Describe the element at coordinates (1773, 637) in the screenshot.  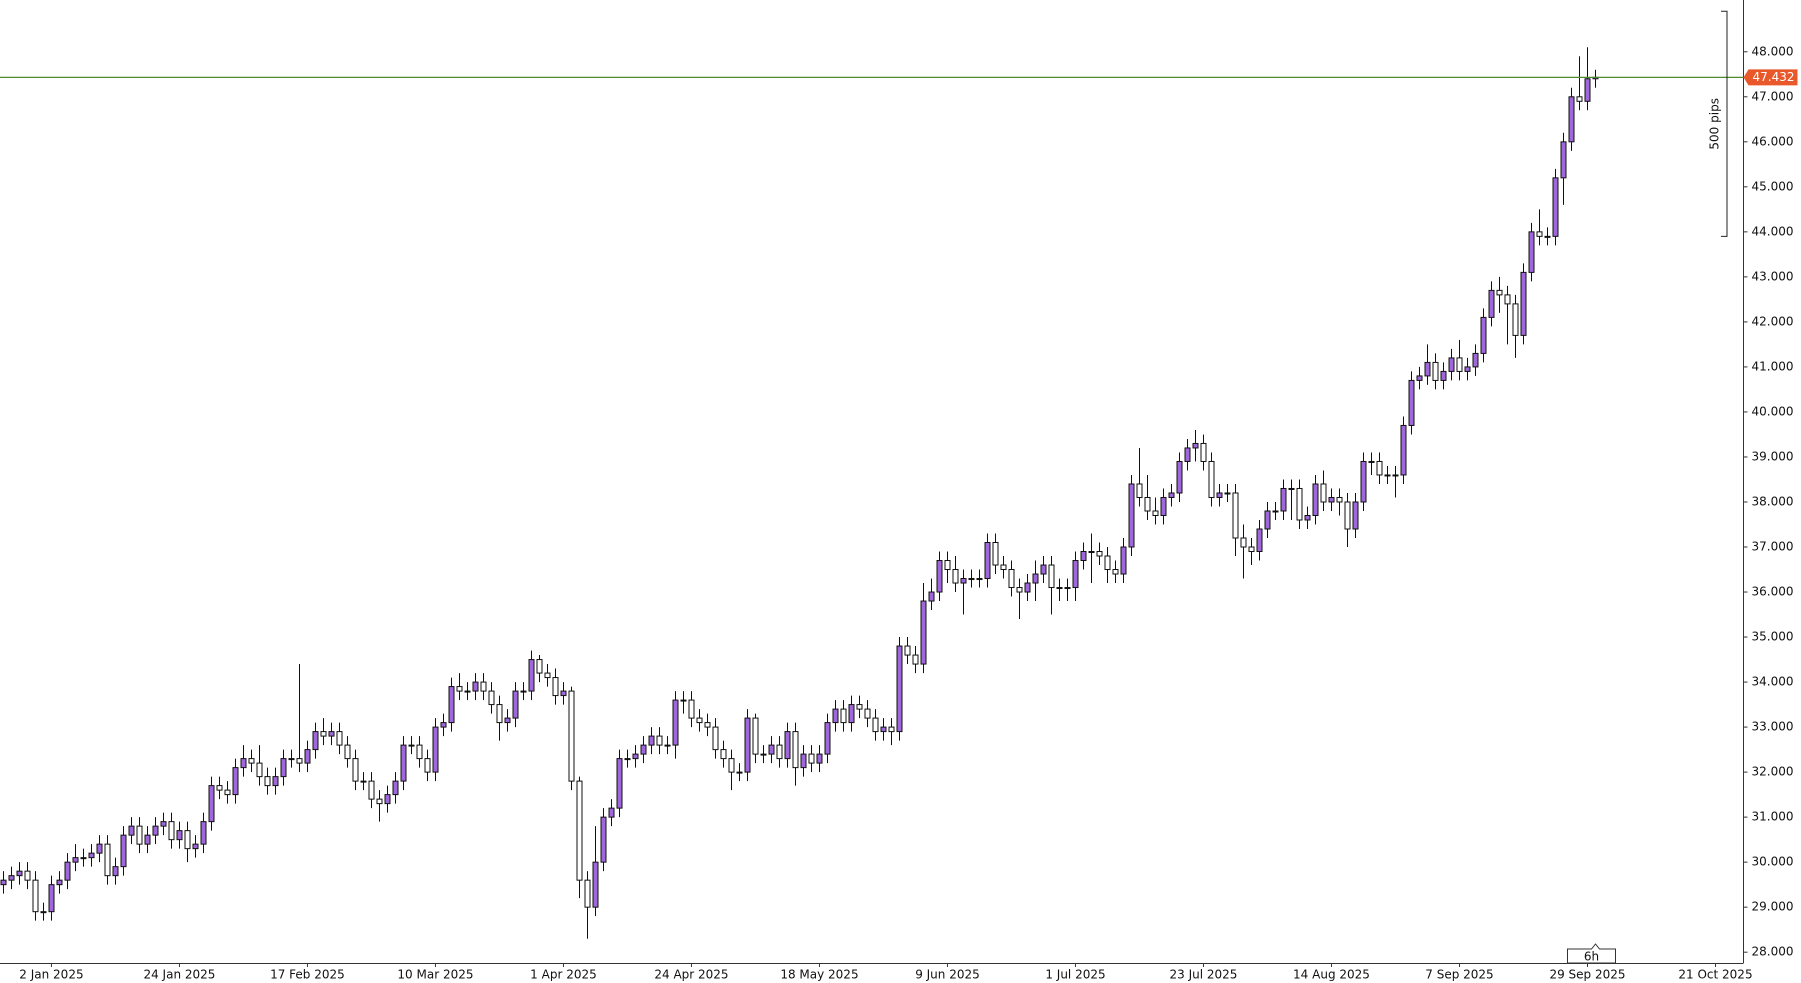
I see `y-tick-label: 35.000` at that location.